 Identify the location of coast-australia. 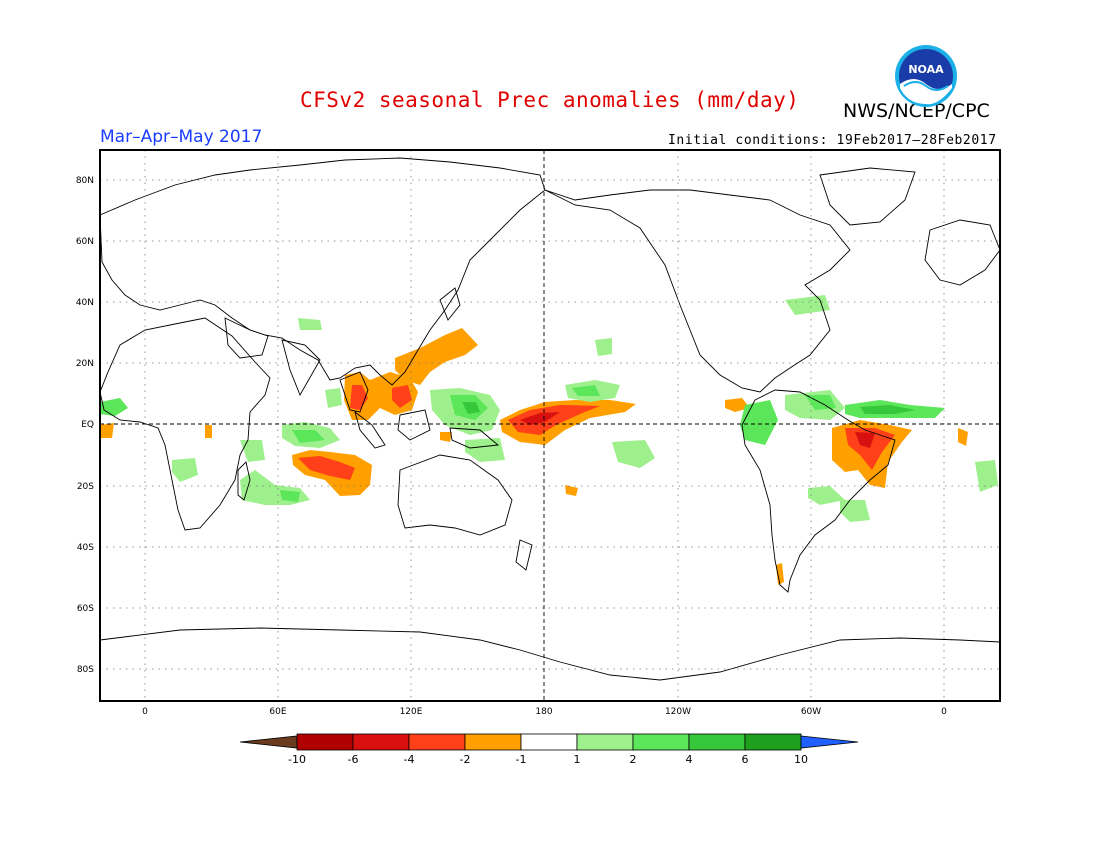
(455, 495).